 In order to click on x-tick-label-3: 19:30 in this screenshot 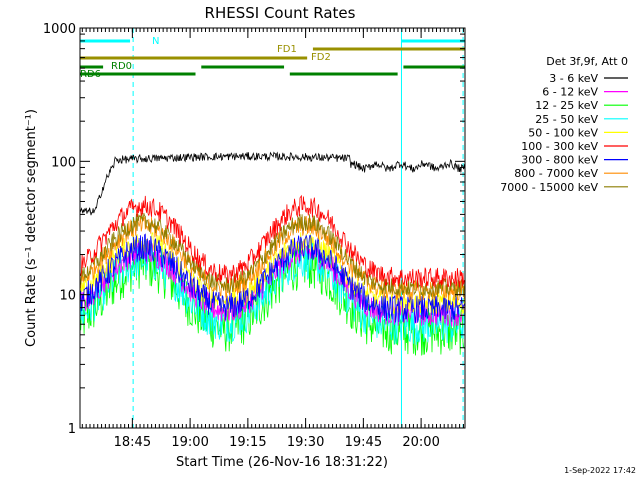, I will do `click(305, 442)`.